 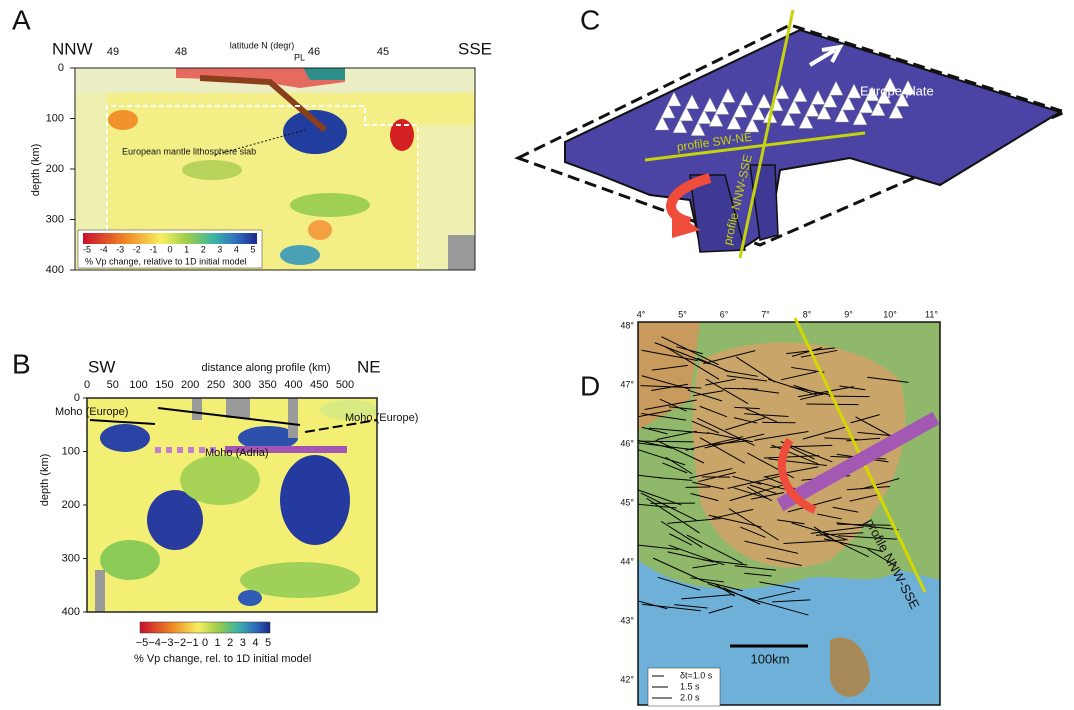 I want to click on tick-label: 1, so click(x=218, y=643).